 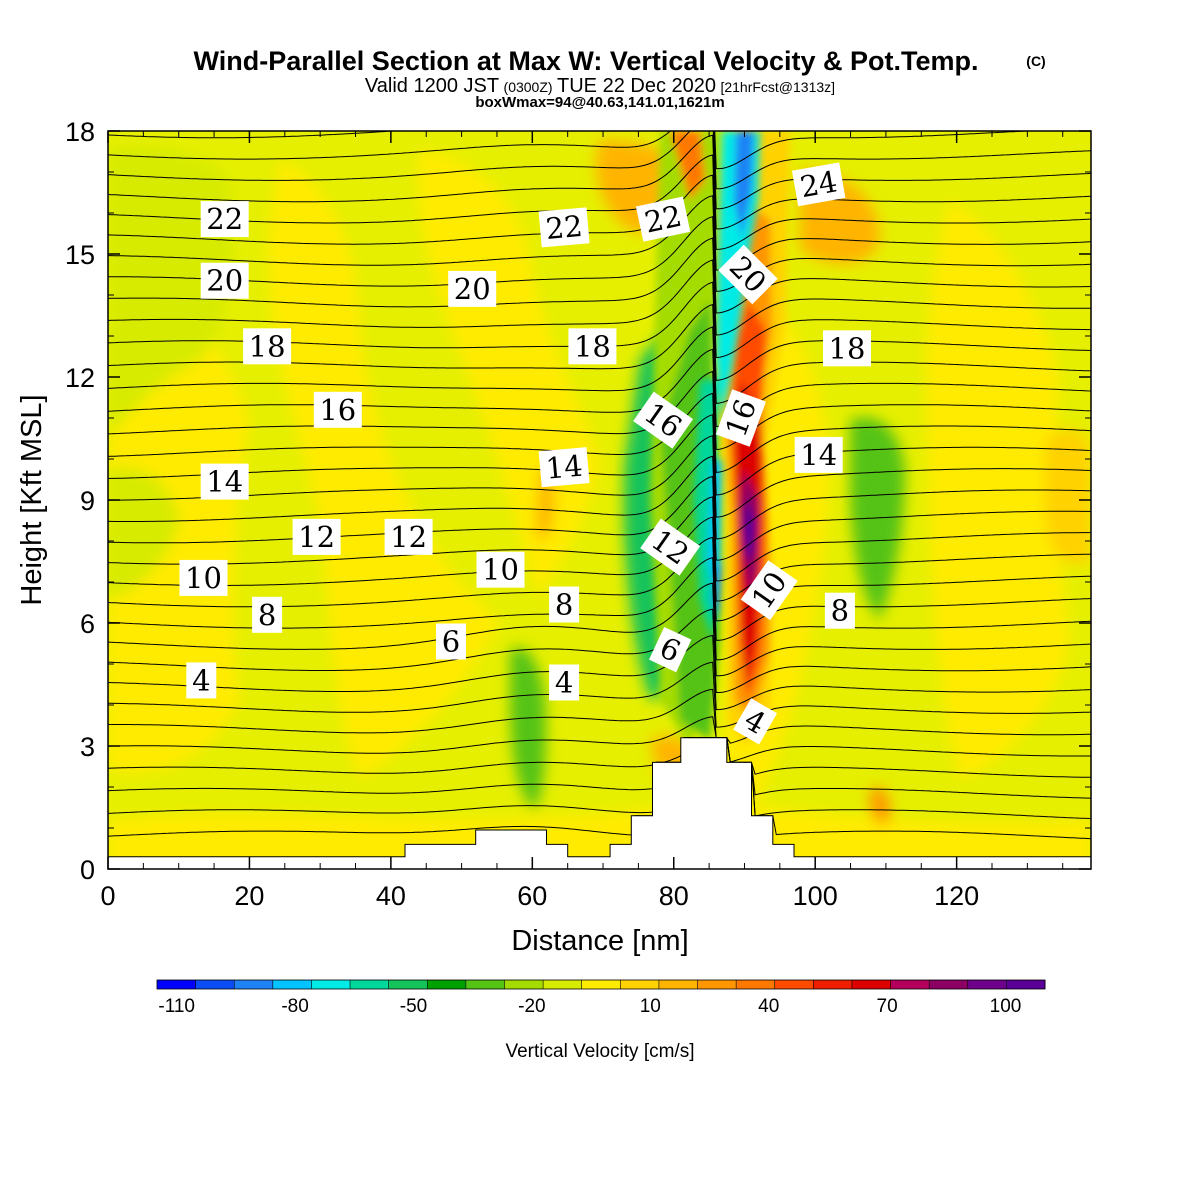 What do you see at coordinates (107, 896) in the screenshot?
I see `x-tick-label: 0` at bounding box center [107, 896].